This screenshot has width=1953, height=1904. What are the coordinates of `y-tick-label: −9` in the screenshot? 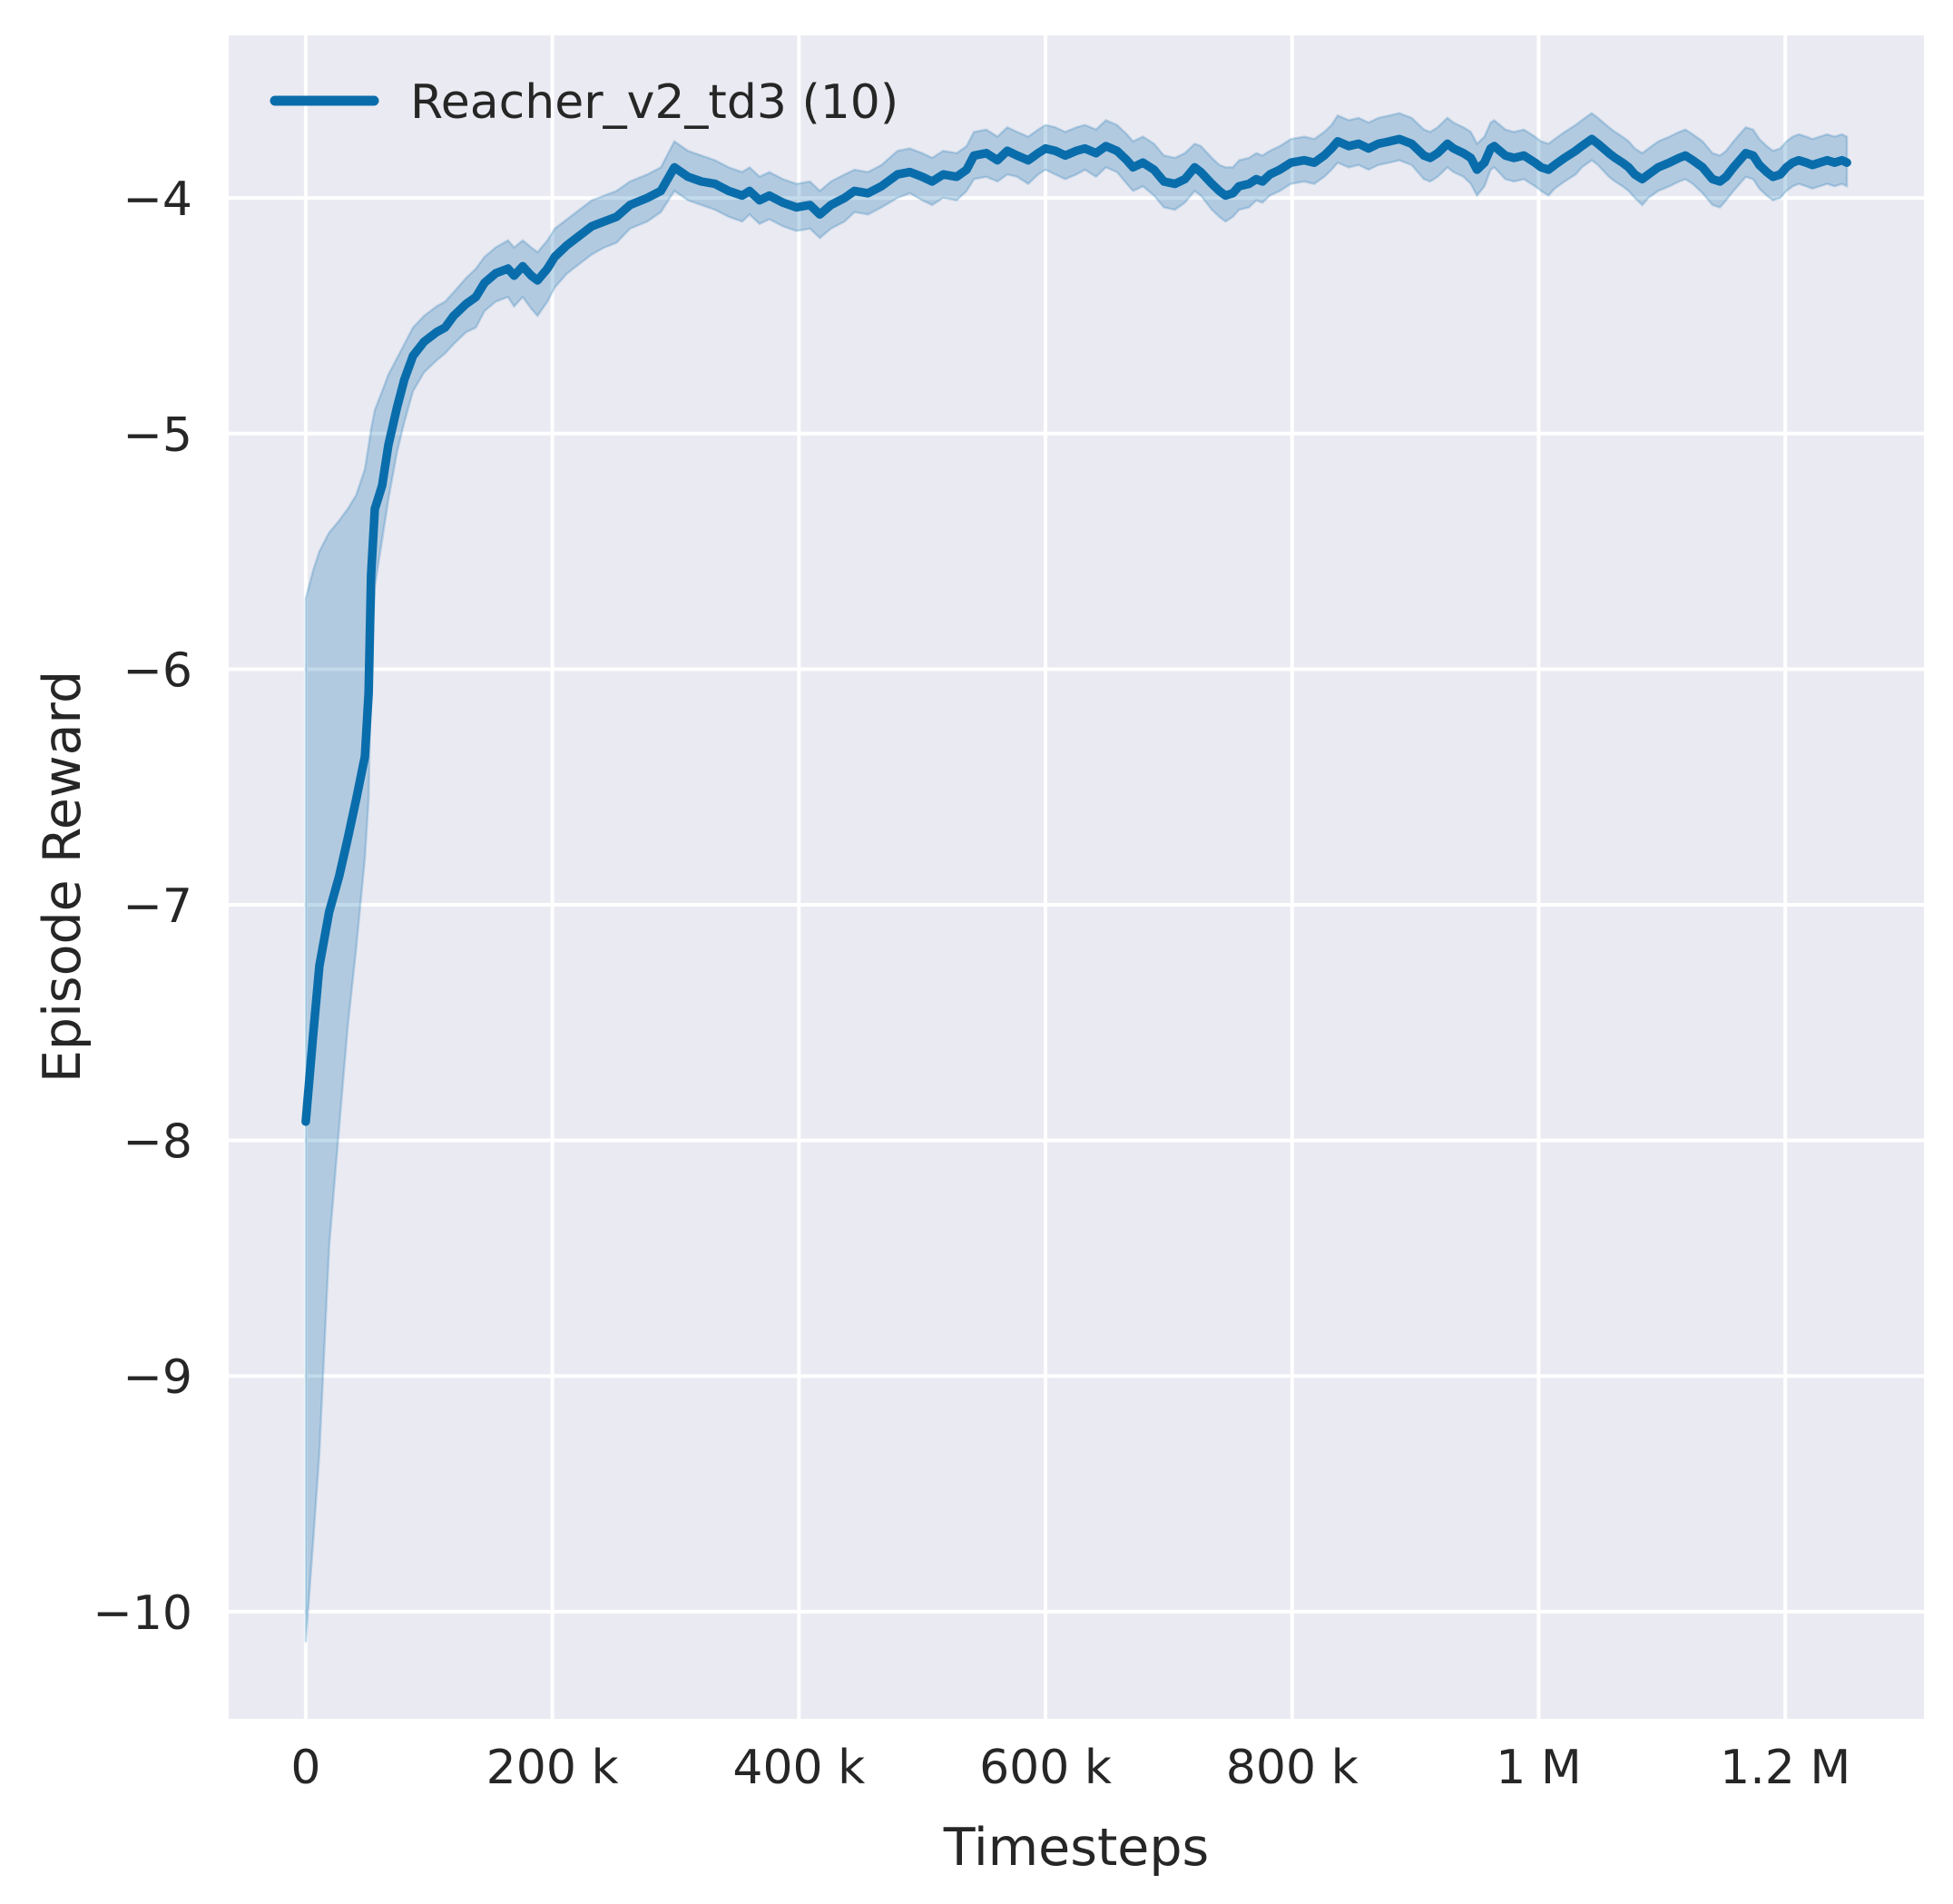 It's located at (158, 1377).